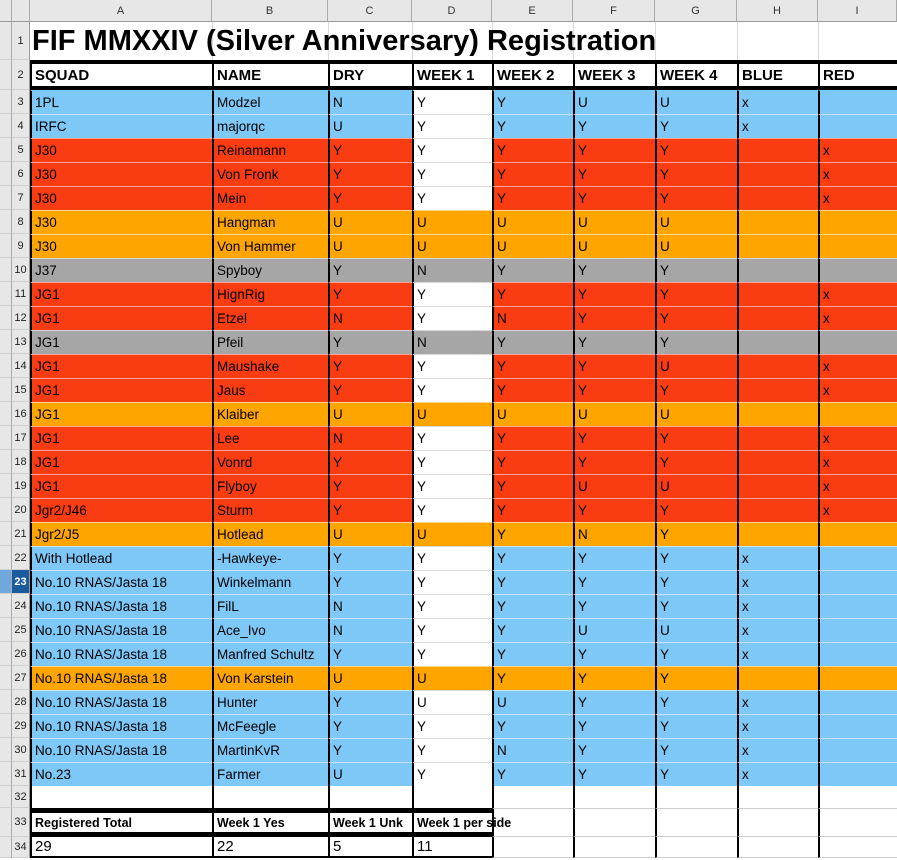  Describe the element at coordinates (857, 294) in the screenshot. I see `cell-i11: x` at that location.